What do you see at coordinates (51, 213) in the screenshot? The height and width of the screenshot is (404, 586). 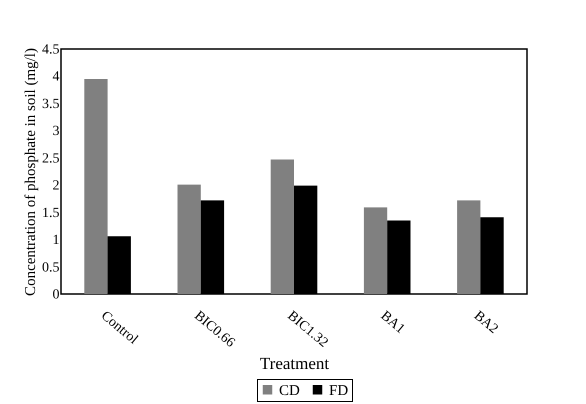 I see `y-tick-label: 1.5` at bounding box center [51, 213].